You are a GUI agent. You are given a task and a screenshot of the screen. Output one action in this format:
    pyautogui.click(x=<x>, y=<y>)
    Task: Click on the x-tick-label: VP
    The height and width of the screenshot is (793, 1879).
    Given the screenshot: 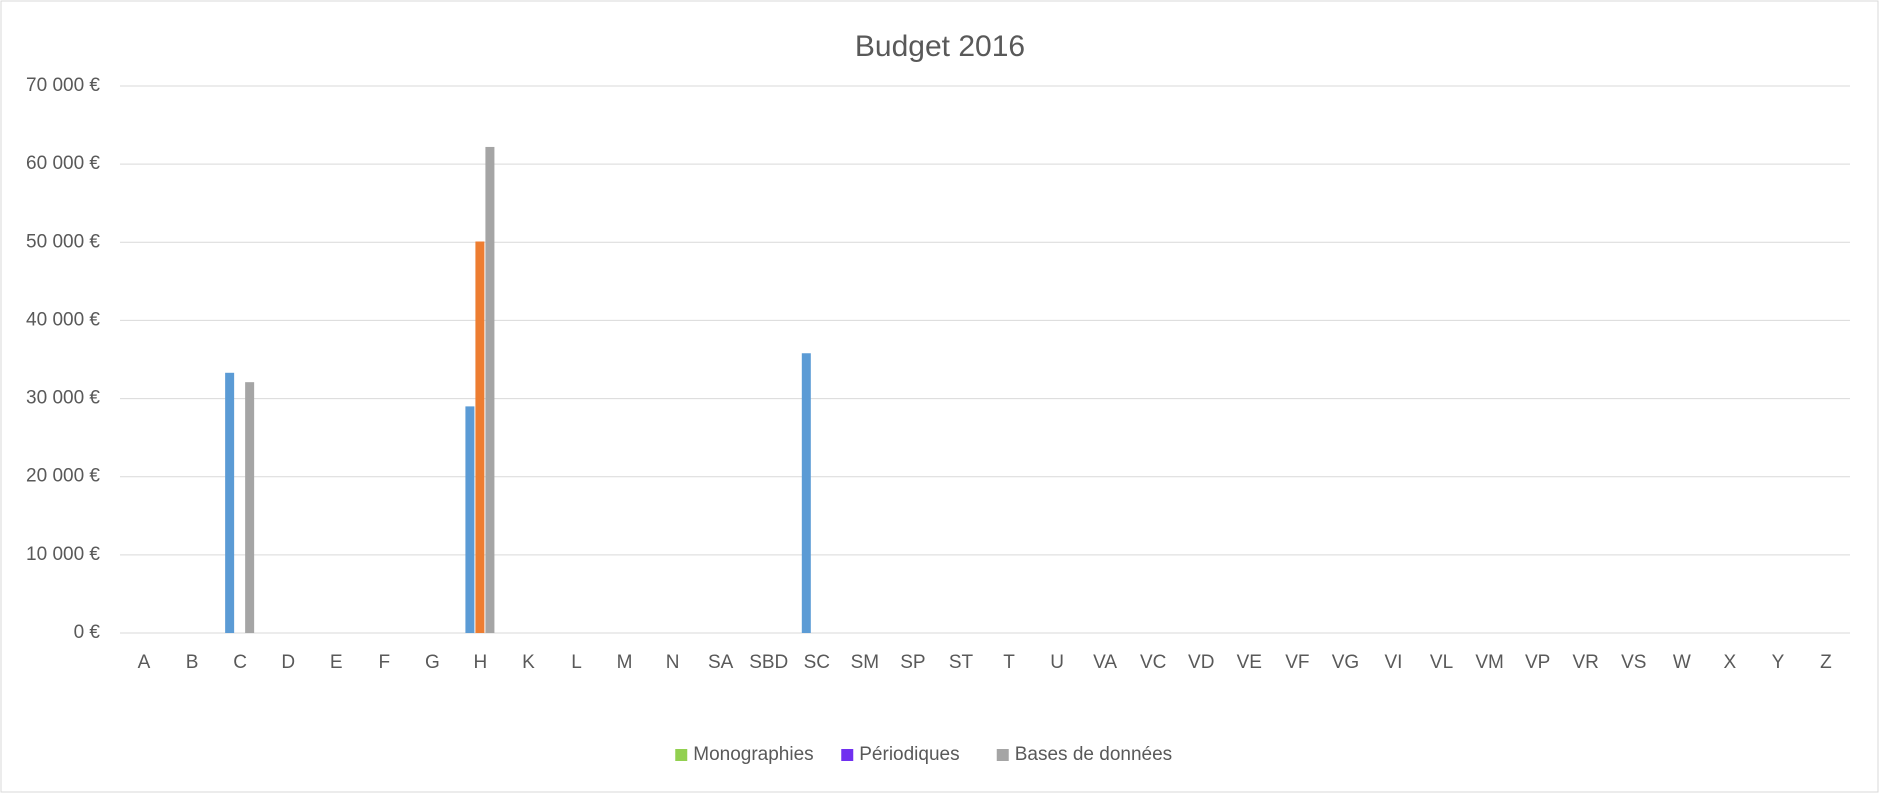 What is the action you would take?
    pyautogui.click(x=1537, y=662)
    